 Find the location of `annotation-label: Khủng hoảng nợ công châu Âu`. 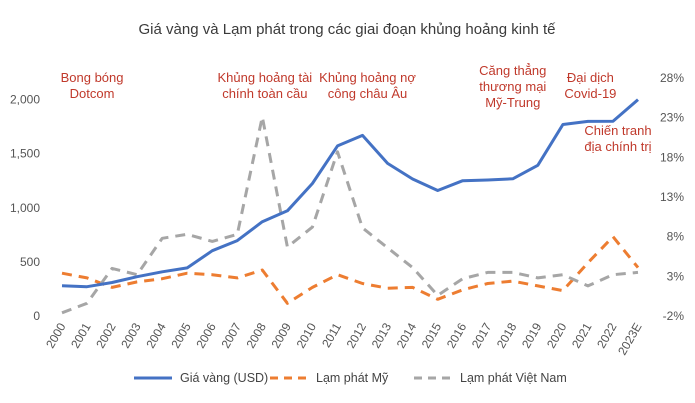

annotation-label: Khủng hoảng nợ công châu Âu is located at coordinates (367, 85).